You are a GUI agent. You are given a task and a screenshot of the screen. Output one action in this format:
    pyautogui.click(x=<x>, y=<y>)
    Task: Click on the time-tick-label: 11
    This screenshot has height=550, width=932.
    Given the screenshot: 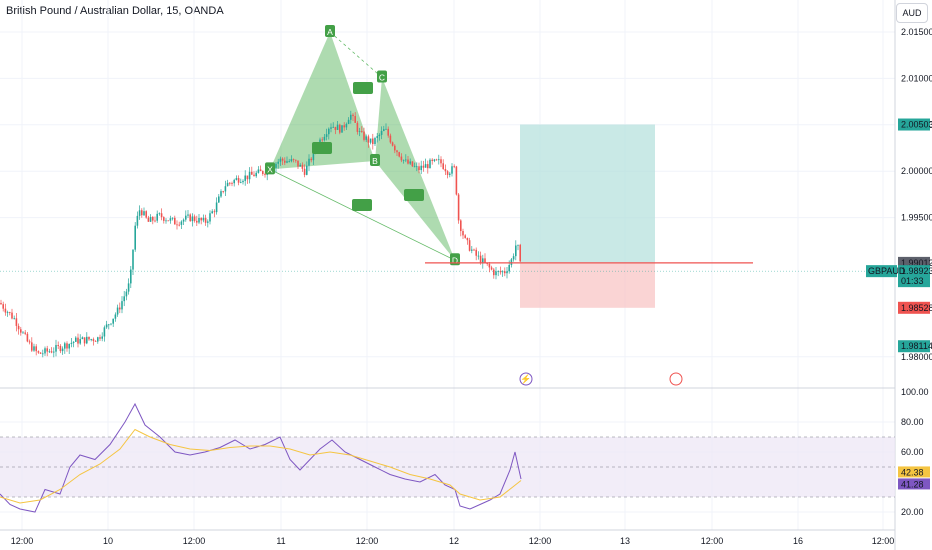 What is the action you would take?
    pyautogui.click(x=280, y=541)
    